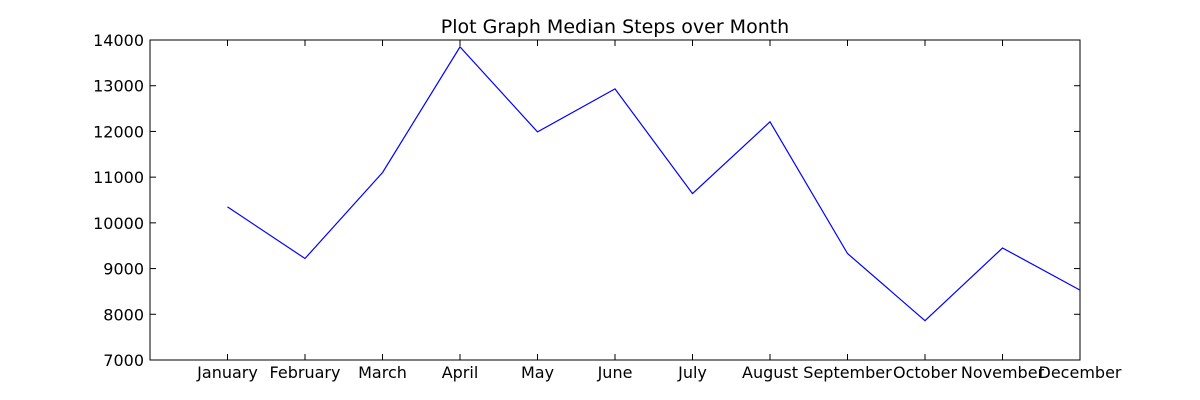 This screenshot has height=400, width=1200. Describe the element at coordinates (770, 372) in the screenshot. I see `x-tick-label: August` at that location.